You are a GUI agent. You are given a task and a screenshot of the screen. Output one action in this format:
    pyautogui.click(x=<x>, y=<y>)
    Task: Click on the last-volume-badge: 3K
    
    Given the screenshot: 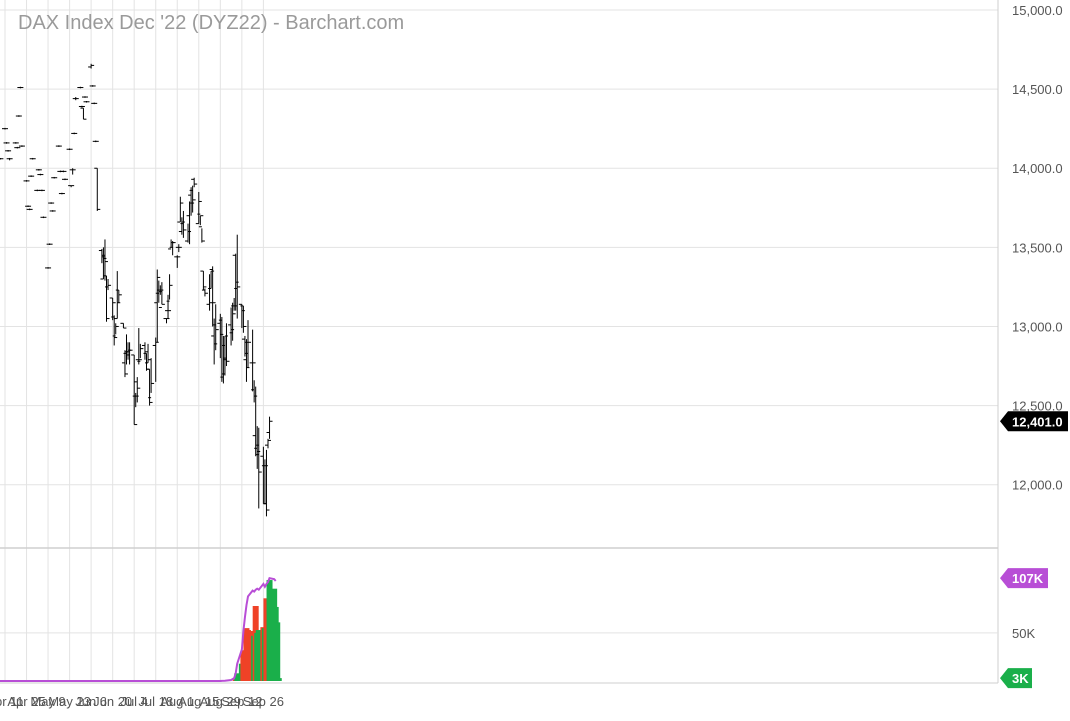 What is the action you would take?
    pyautogui.click(x=1016, y=678)
    